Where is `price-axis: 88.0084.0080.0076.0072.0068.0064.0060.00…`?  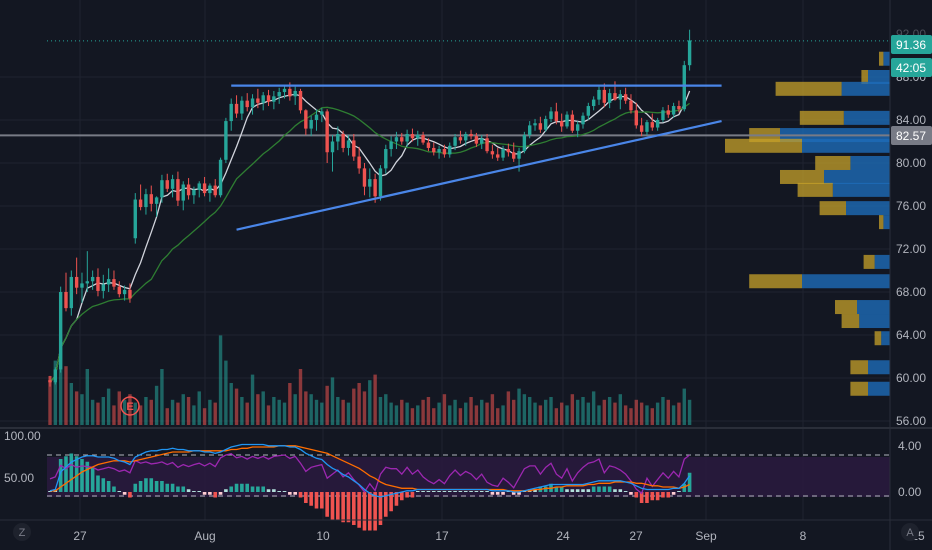
price-axis: 88.0084.0080.0076.0072.0068.0064.0060.00… is located at coordinates (911, 227).